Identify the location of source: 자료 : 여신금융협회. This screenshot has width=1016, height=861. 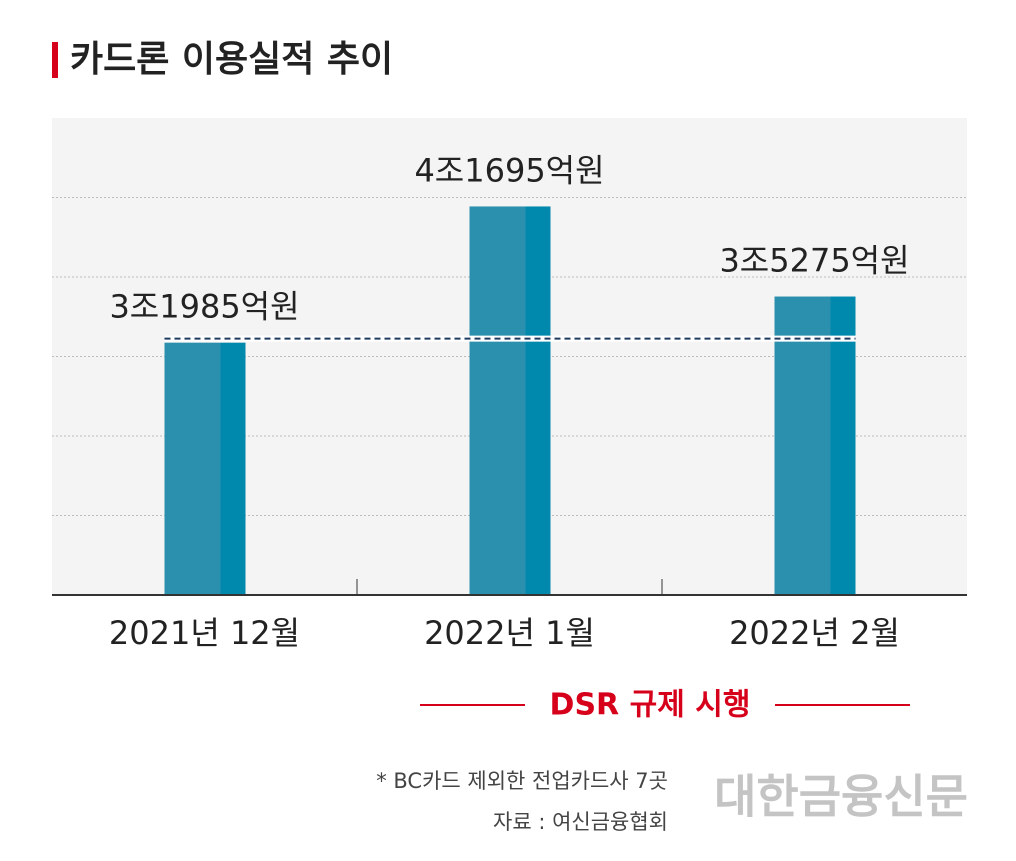
(580, 822).